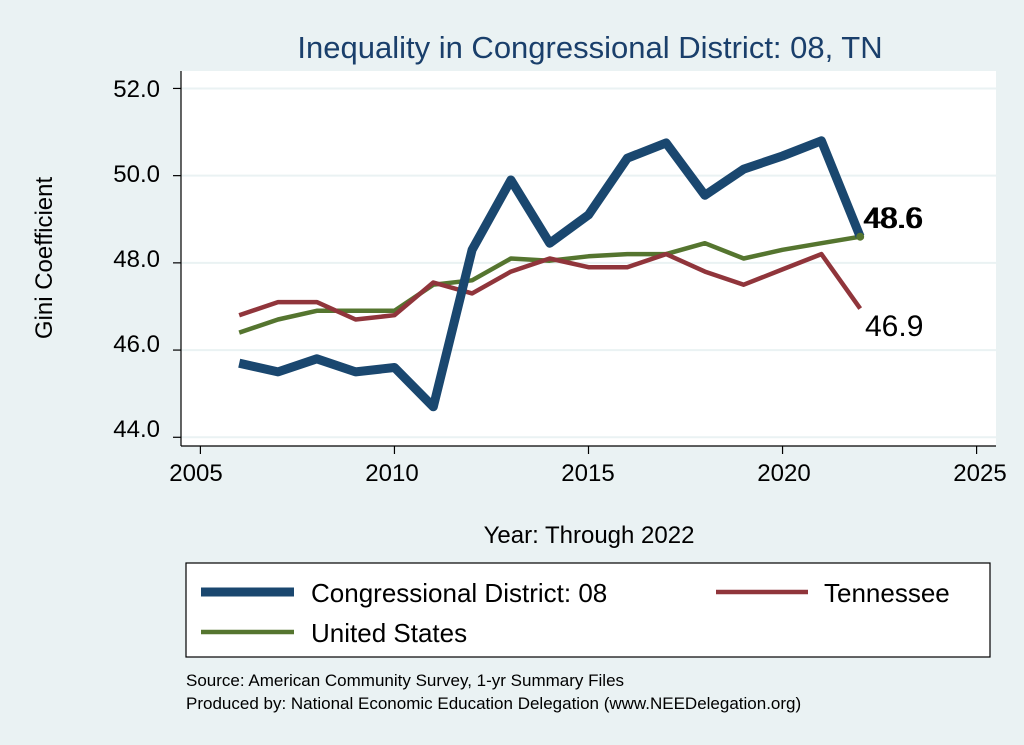 The width and height of the screenshot is (1024, 745). Describe the element at coordinates (44, 258) in the screenshot. I see `y-axis-title: Gini Coefficient` at that location.